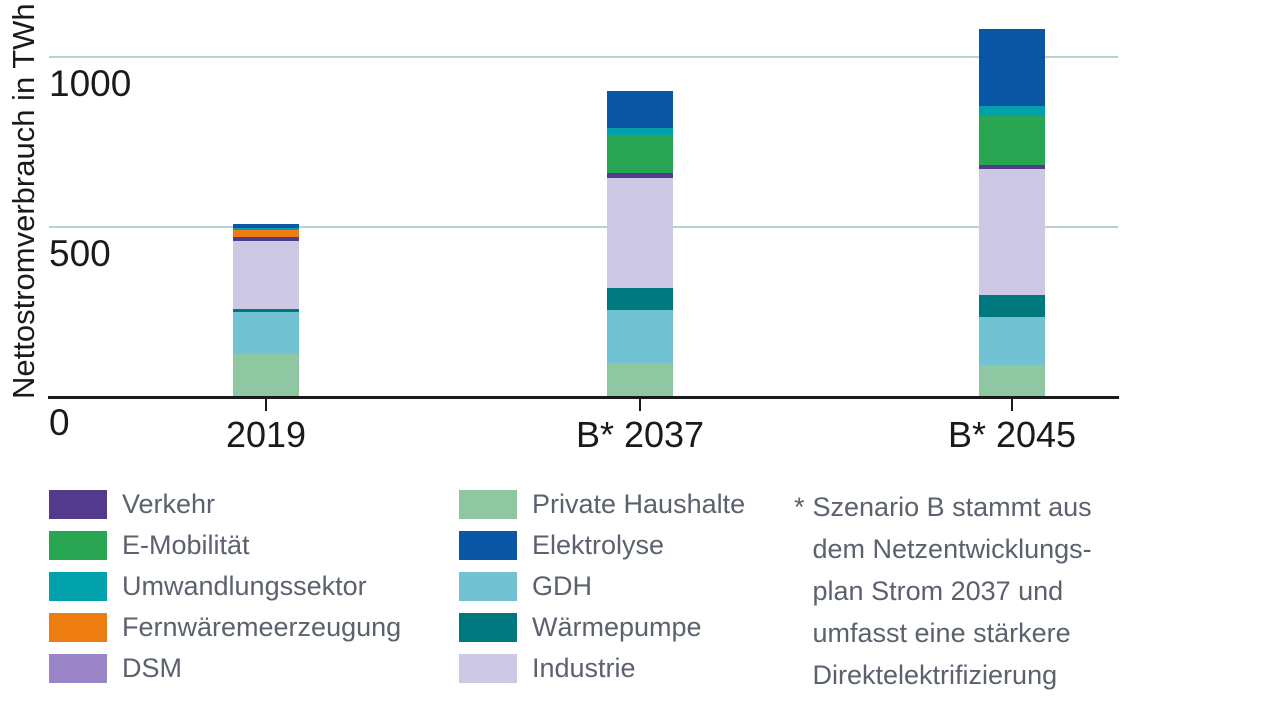 This screenshot has width=1276, height=721. Describe the element at coordinates (941, 633) in the screenshot. I see `footnote-line: umfasst eine stärkere` at that location.